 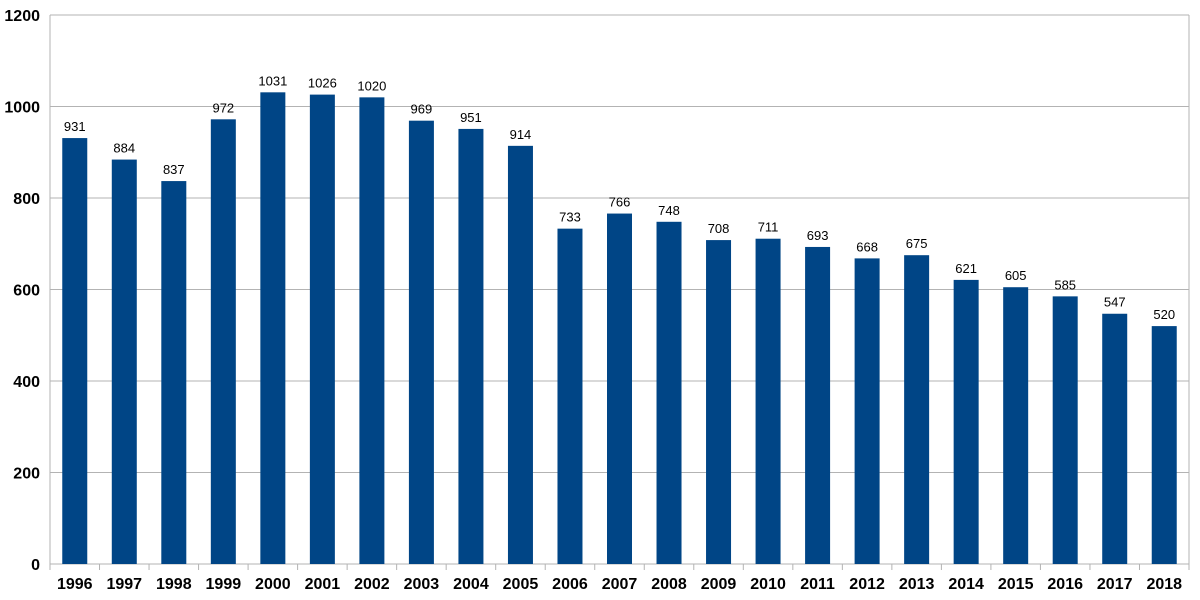 I want to click on x-tick-label-2003: 2003, so click(x=422, y=584).